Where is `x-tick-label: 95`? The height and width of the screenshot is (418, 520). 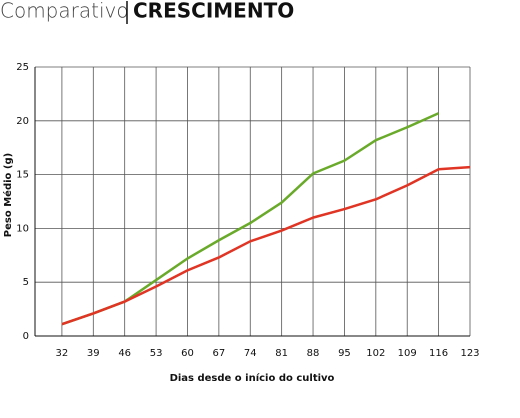
x-tick-label: 95 is located at coordinates (344, 353).